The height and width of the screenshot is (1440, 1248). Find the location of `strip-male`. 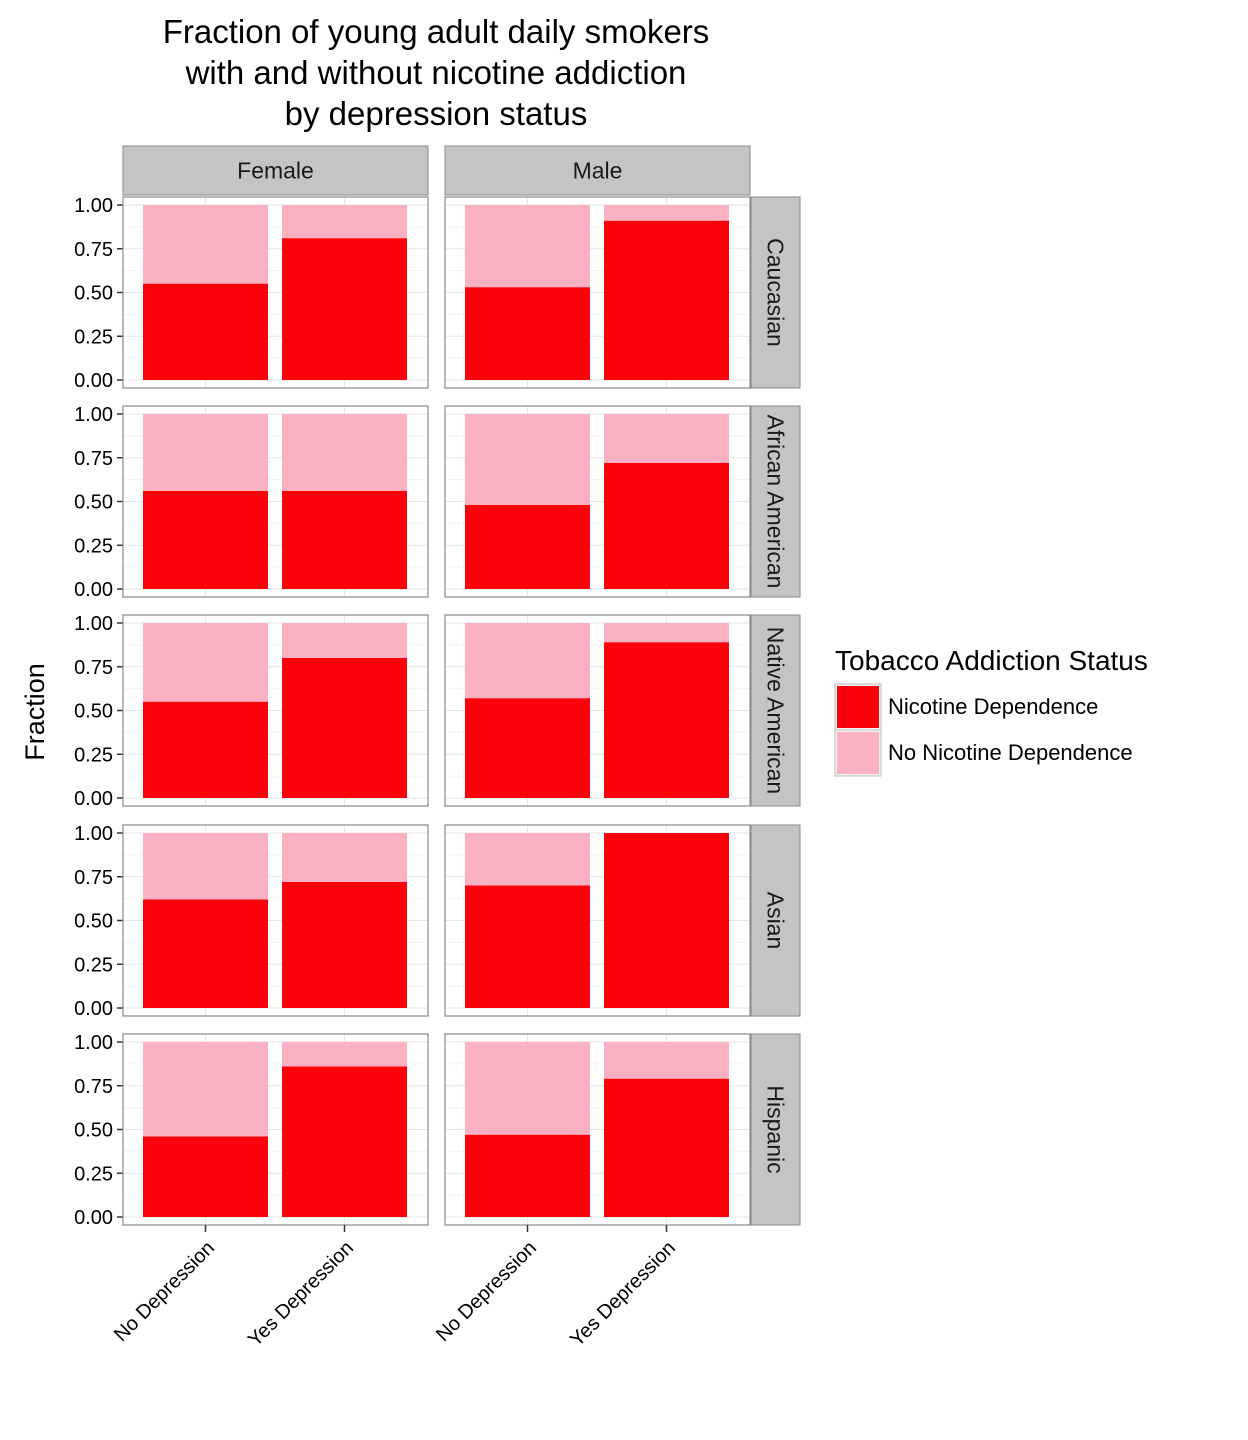

strip-male is located at coordinates (597, 170).